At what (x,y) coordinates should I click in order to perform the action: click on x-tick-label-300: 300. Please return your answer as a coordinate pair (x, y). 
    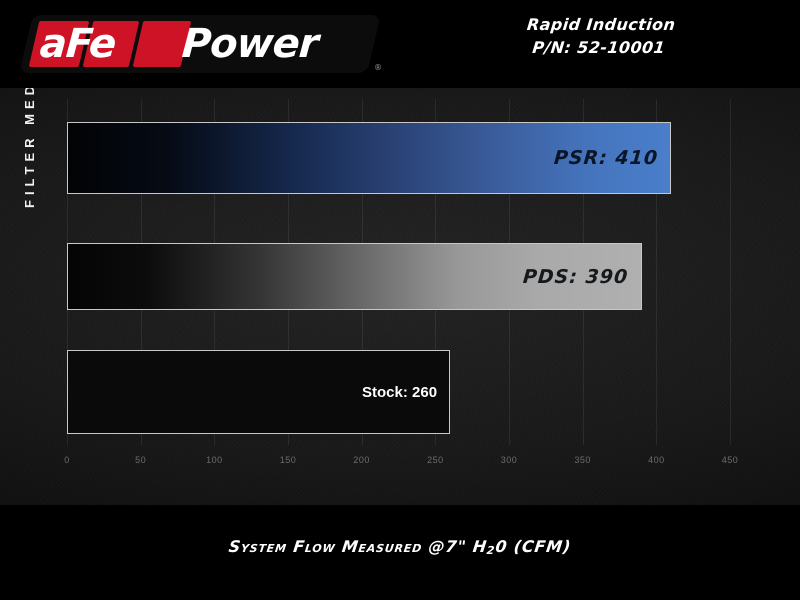
    Looking at the image, I should click on (509, 460).